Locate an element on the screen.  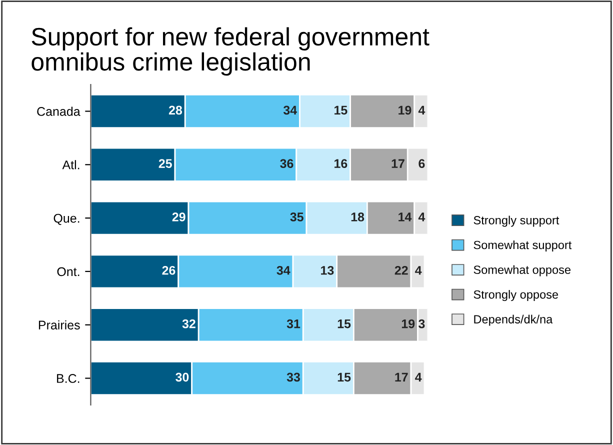
y-tick-label: Que. is located at coordinates (67, 219).